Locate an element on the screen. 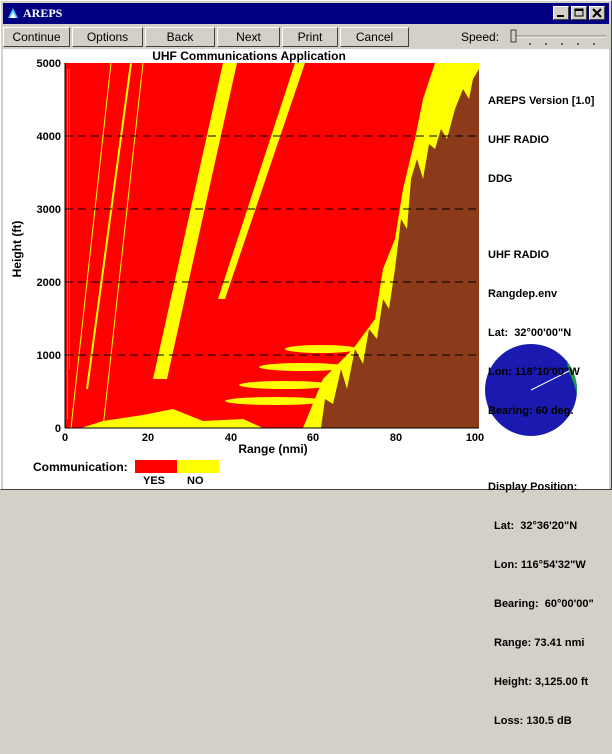 This screenshot has width=612, height=754. system-label: UHF RADIO is located at coordinates (519, 140).